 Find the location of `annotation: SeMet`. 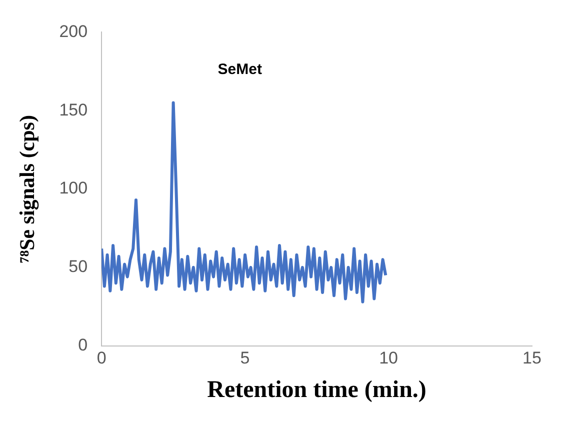

annotation: SeMet is located at coordinates (240, 69).